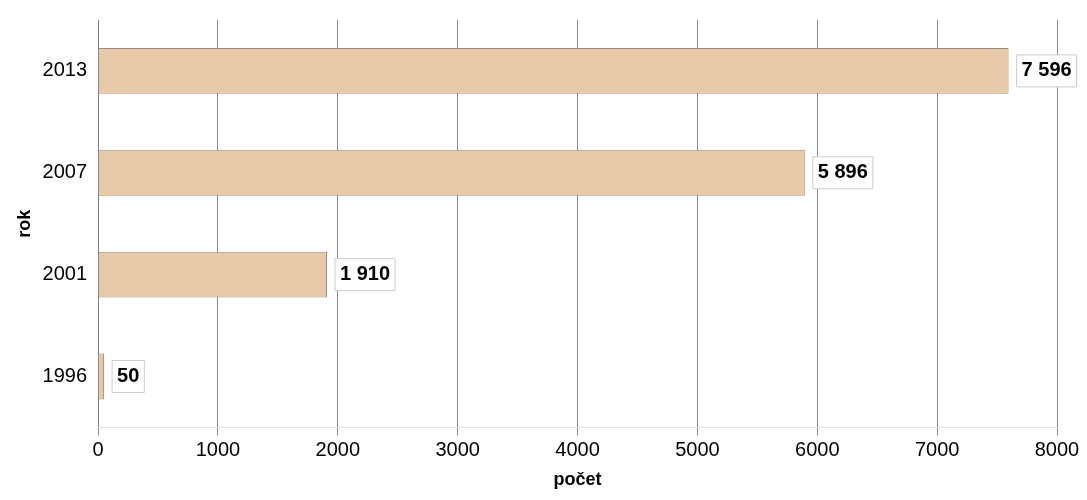 Image resolution: width=1087 pixels, height=500 pixels. Describe the element at coordinates (218, 448) in the screenshot. I see `x-tick-label: 1000` at that location.